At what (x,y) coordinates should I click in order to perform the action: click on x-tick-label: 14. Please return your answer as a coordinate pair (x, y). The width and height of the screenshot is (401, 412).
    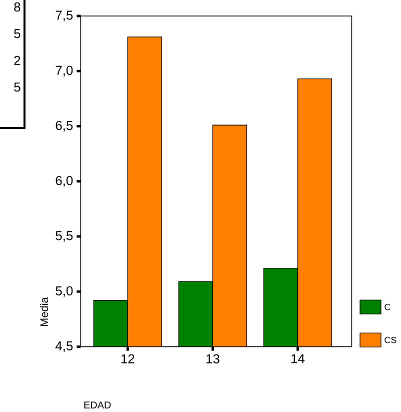
    Looking at the image, I should click on (298, 359).